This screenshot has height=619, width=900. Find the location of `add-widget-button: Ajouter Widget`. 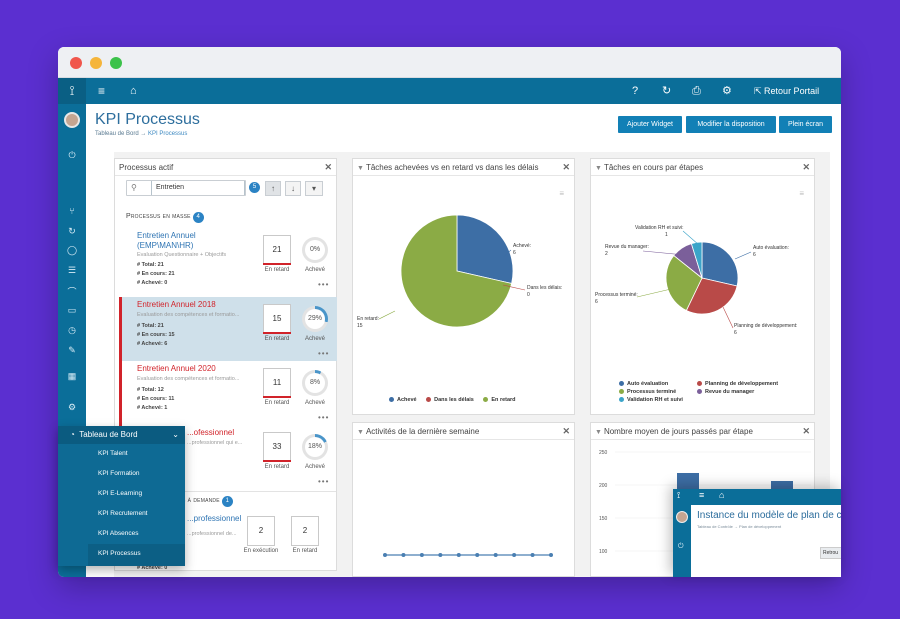

add-widget-button: Ajouter Widget is located at coordinates (650, 124).